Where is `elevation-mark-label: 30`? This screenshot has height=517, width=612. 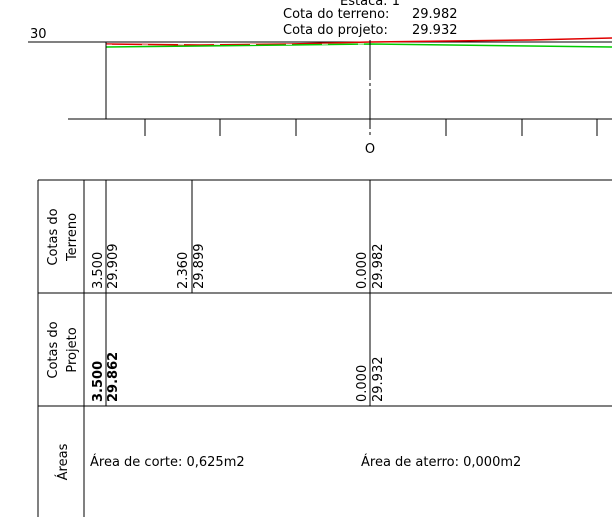
elevation-mark-label: 30 is located at coordinates (38, 34).